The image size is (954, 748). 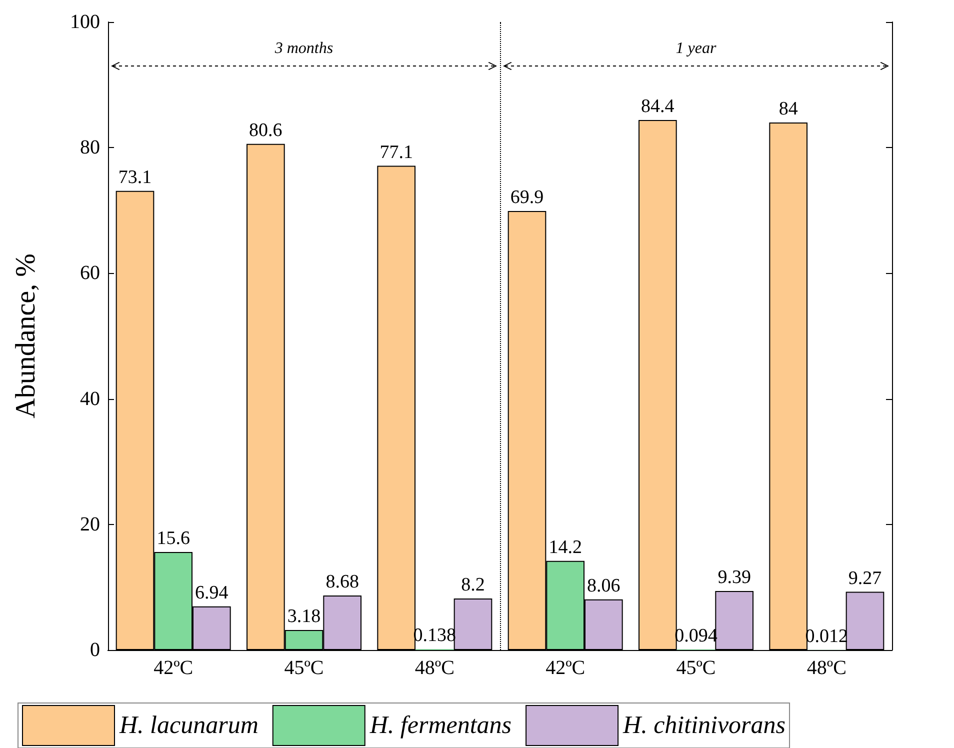 What do you see at coordinates (304, 49) in the screenshot?
I see `annotation: 3 months` at bounding box center [304, 49].